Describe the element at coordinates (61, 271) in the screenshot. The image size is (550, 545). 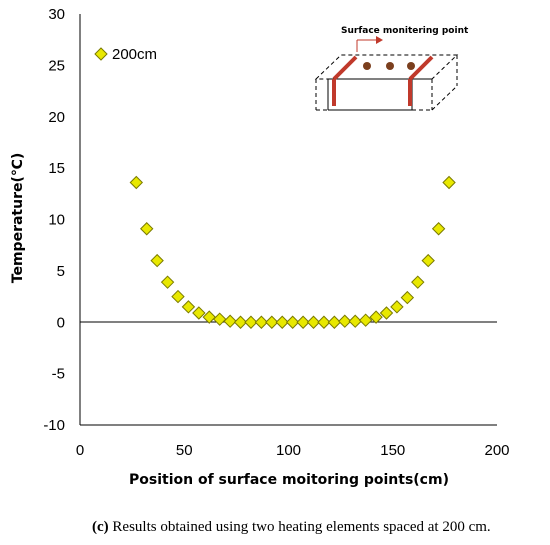
I see `y-tick-label: 5` at that location.